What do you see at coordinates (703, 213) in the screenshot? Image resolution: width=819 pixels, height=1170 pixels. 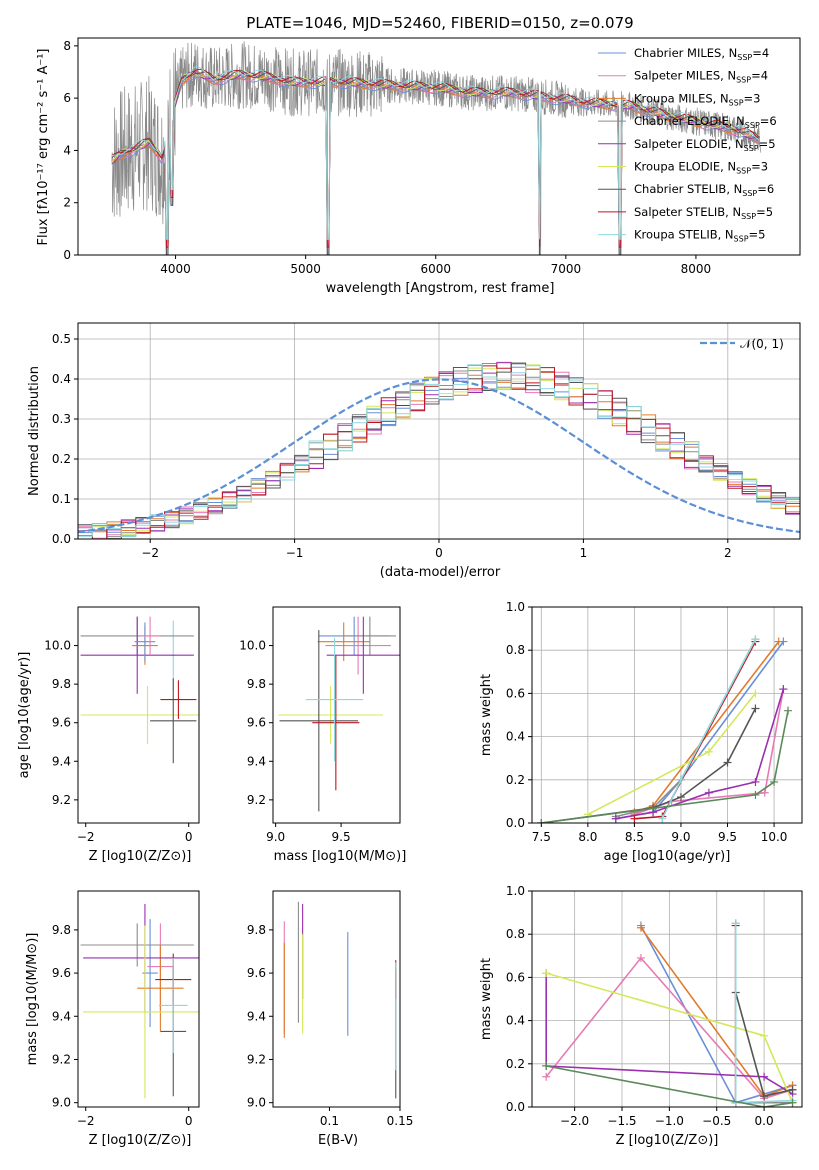 I see `legend-label: Salpeter STELIB, NSSP=5` at bounding box center [703, 213].